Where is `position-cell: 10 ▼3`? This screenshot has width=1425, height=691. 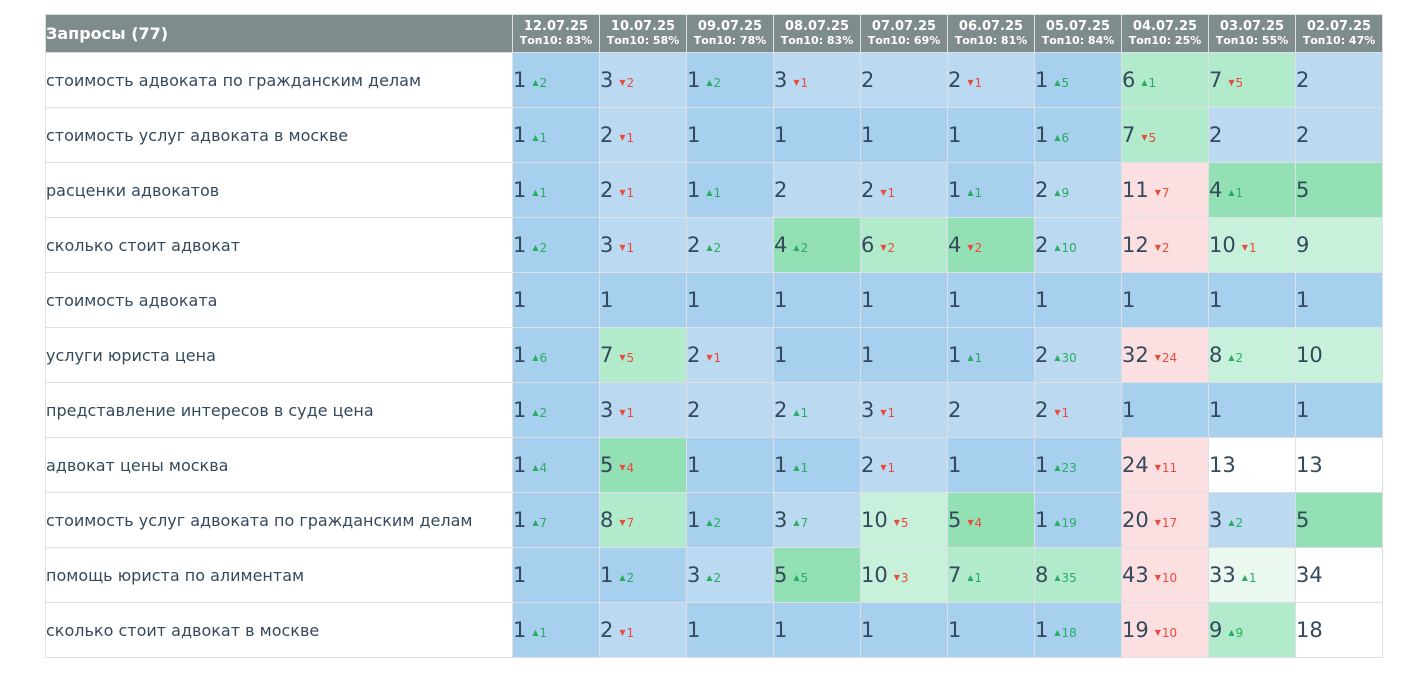 position-cell: 10 ▼3 is located at coordinates (904, 575).